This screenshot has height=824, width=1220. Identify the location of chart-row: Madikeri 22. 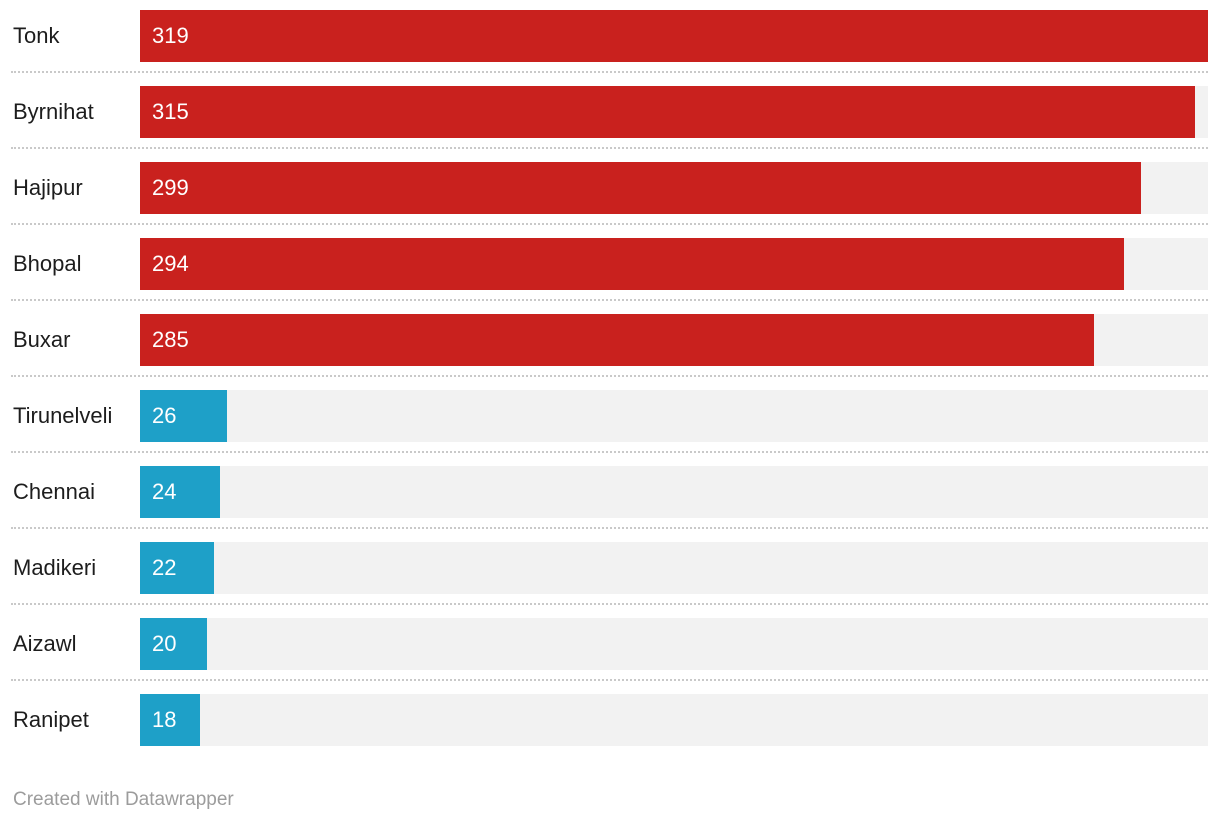
(610, 570).